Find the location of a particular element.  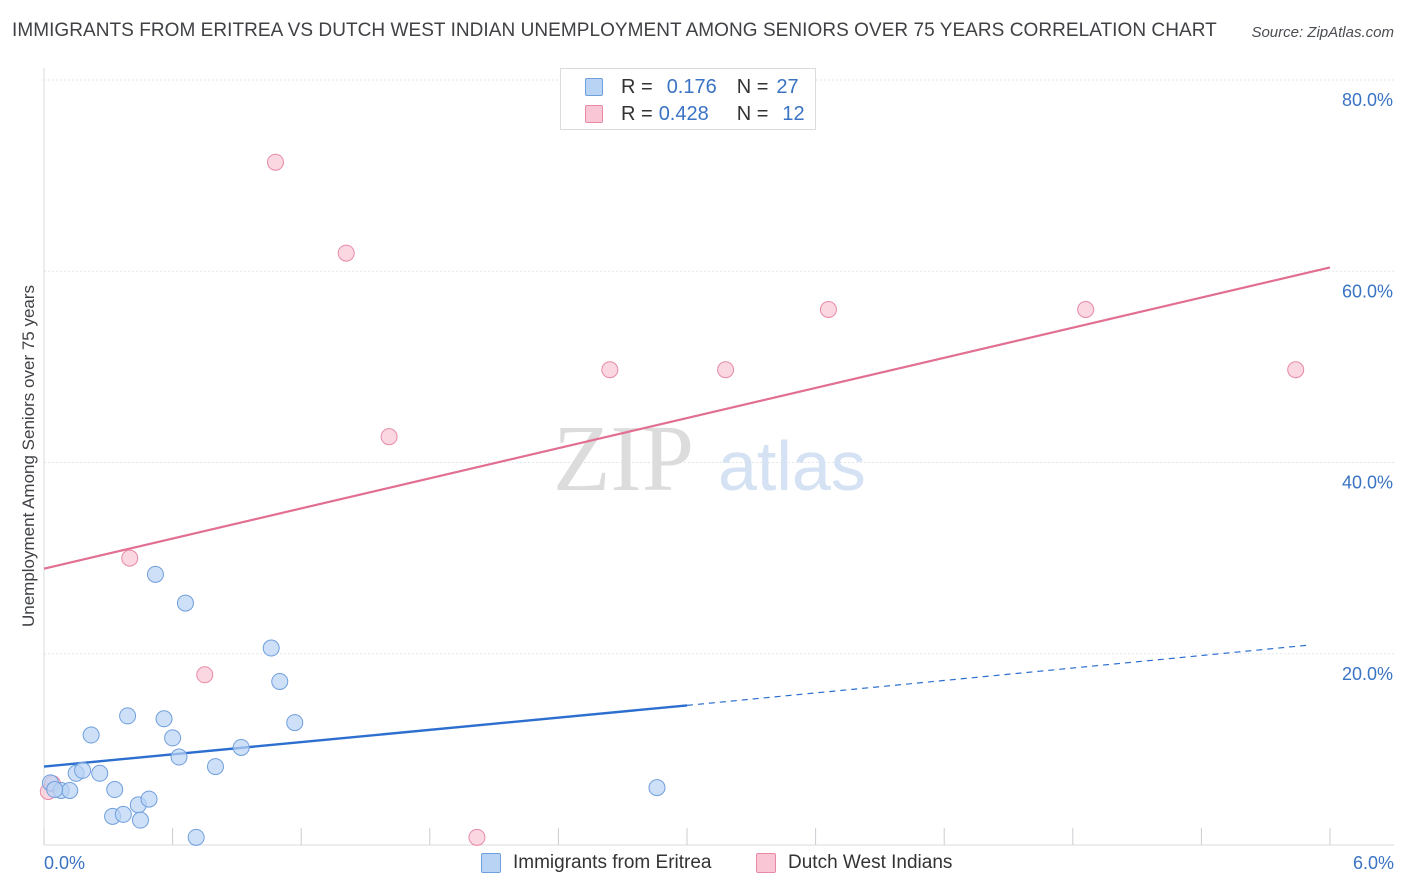

trend-line-eritrea is located at coordinates (365, 736).